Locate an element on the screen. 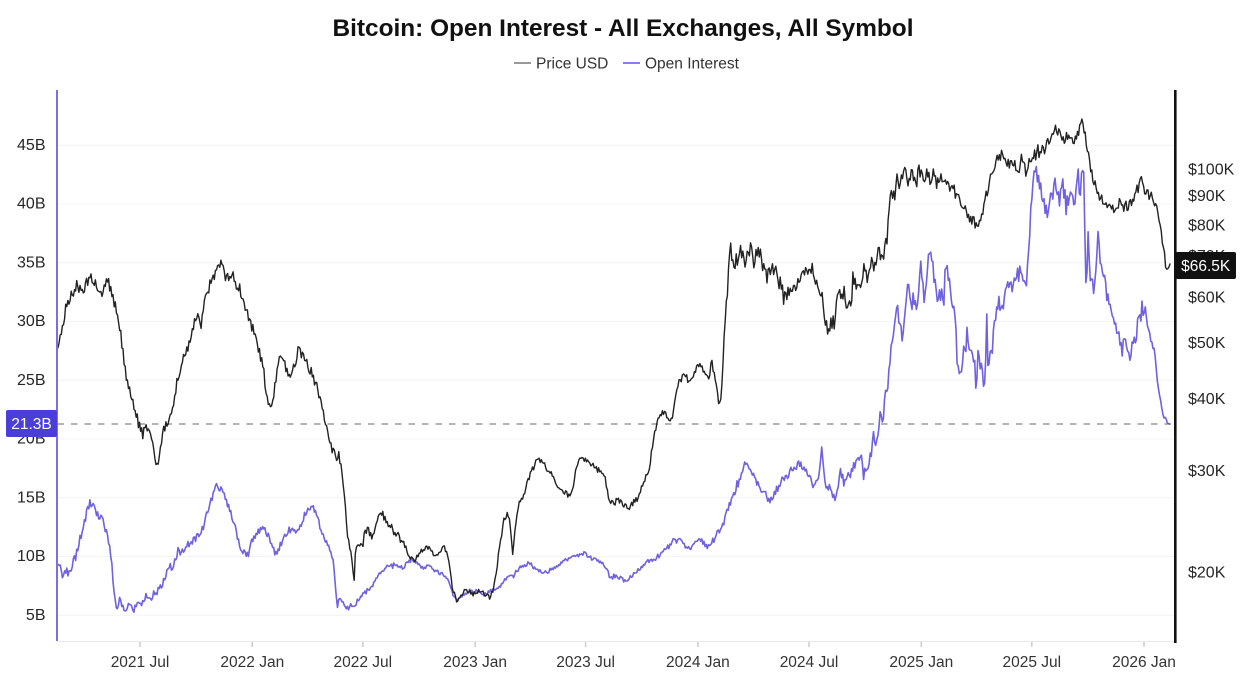 The width and height of the screenshot is (1246, 692). svg-text: $20K is located at coordinates (1207, 573).